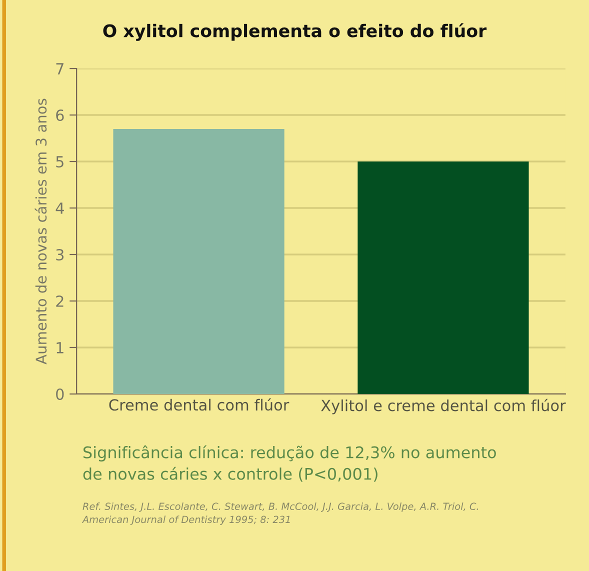 The width and height of the screenshot is (589, 571). Describe the element at coordinates (60, 394) in the screenshot. I see `y-tick-label: 0` at that location.